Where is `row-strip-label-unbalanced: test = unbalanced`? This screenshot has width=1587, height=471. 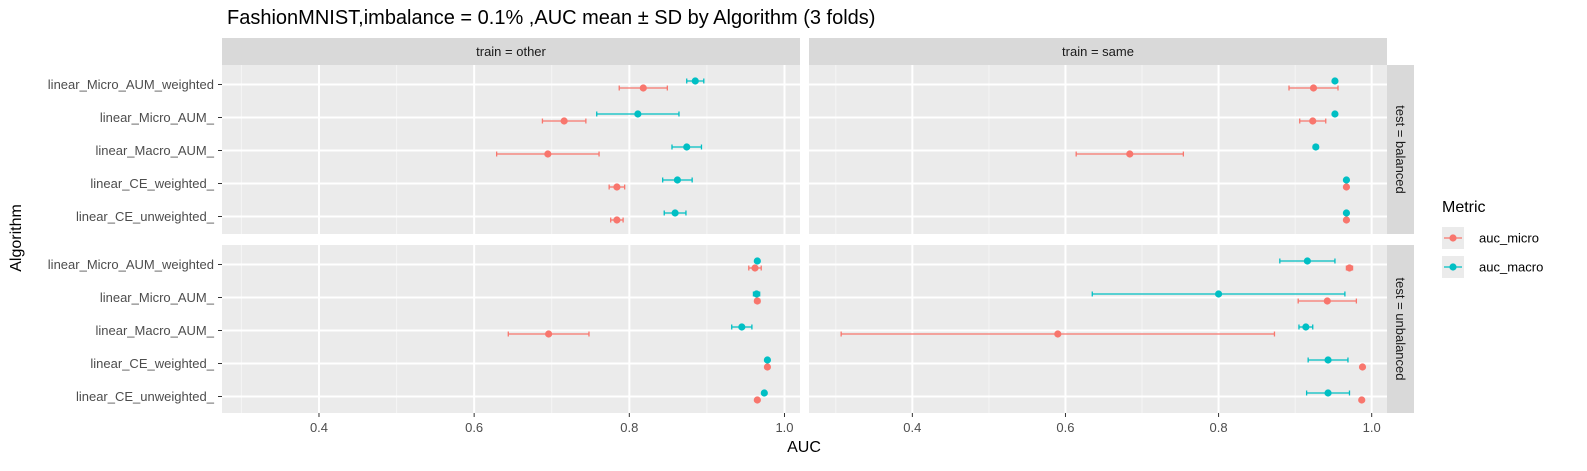
row-strip-label-unbalanced: test = unbalanced is located at coordinates (1400, 329).